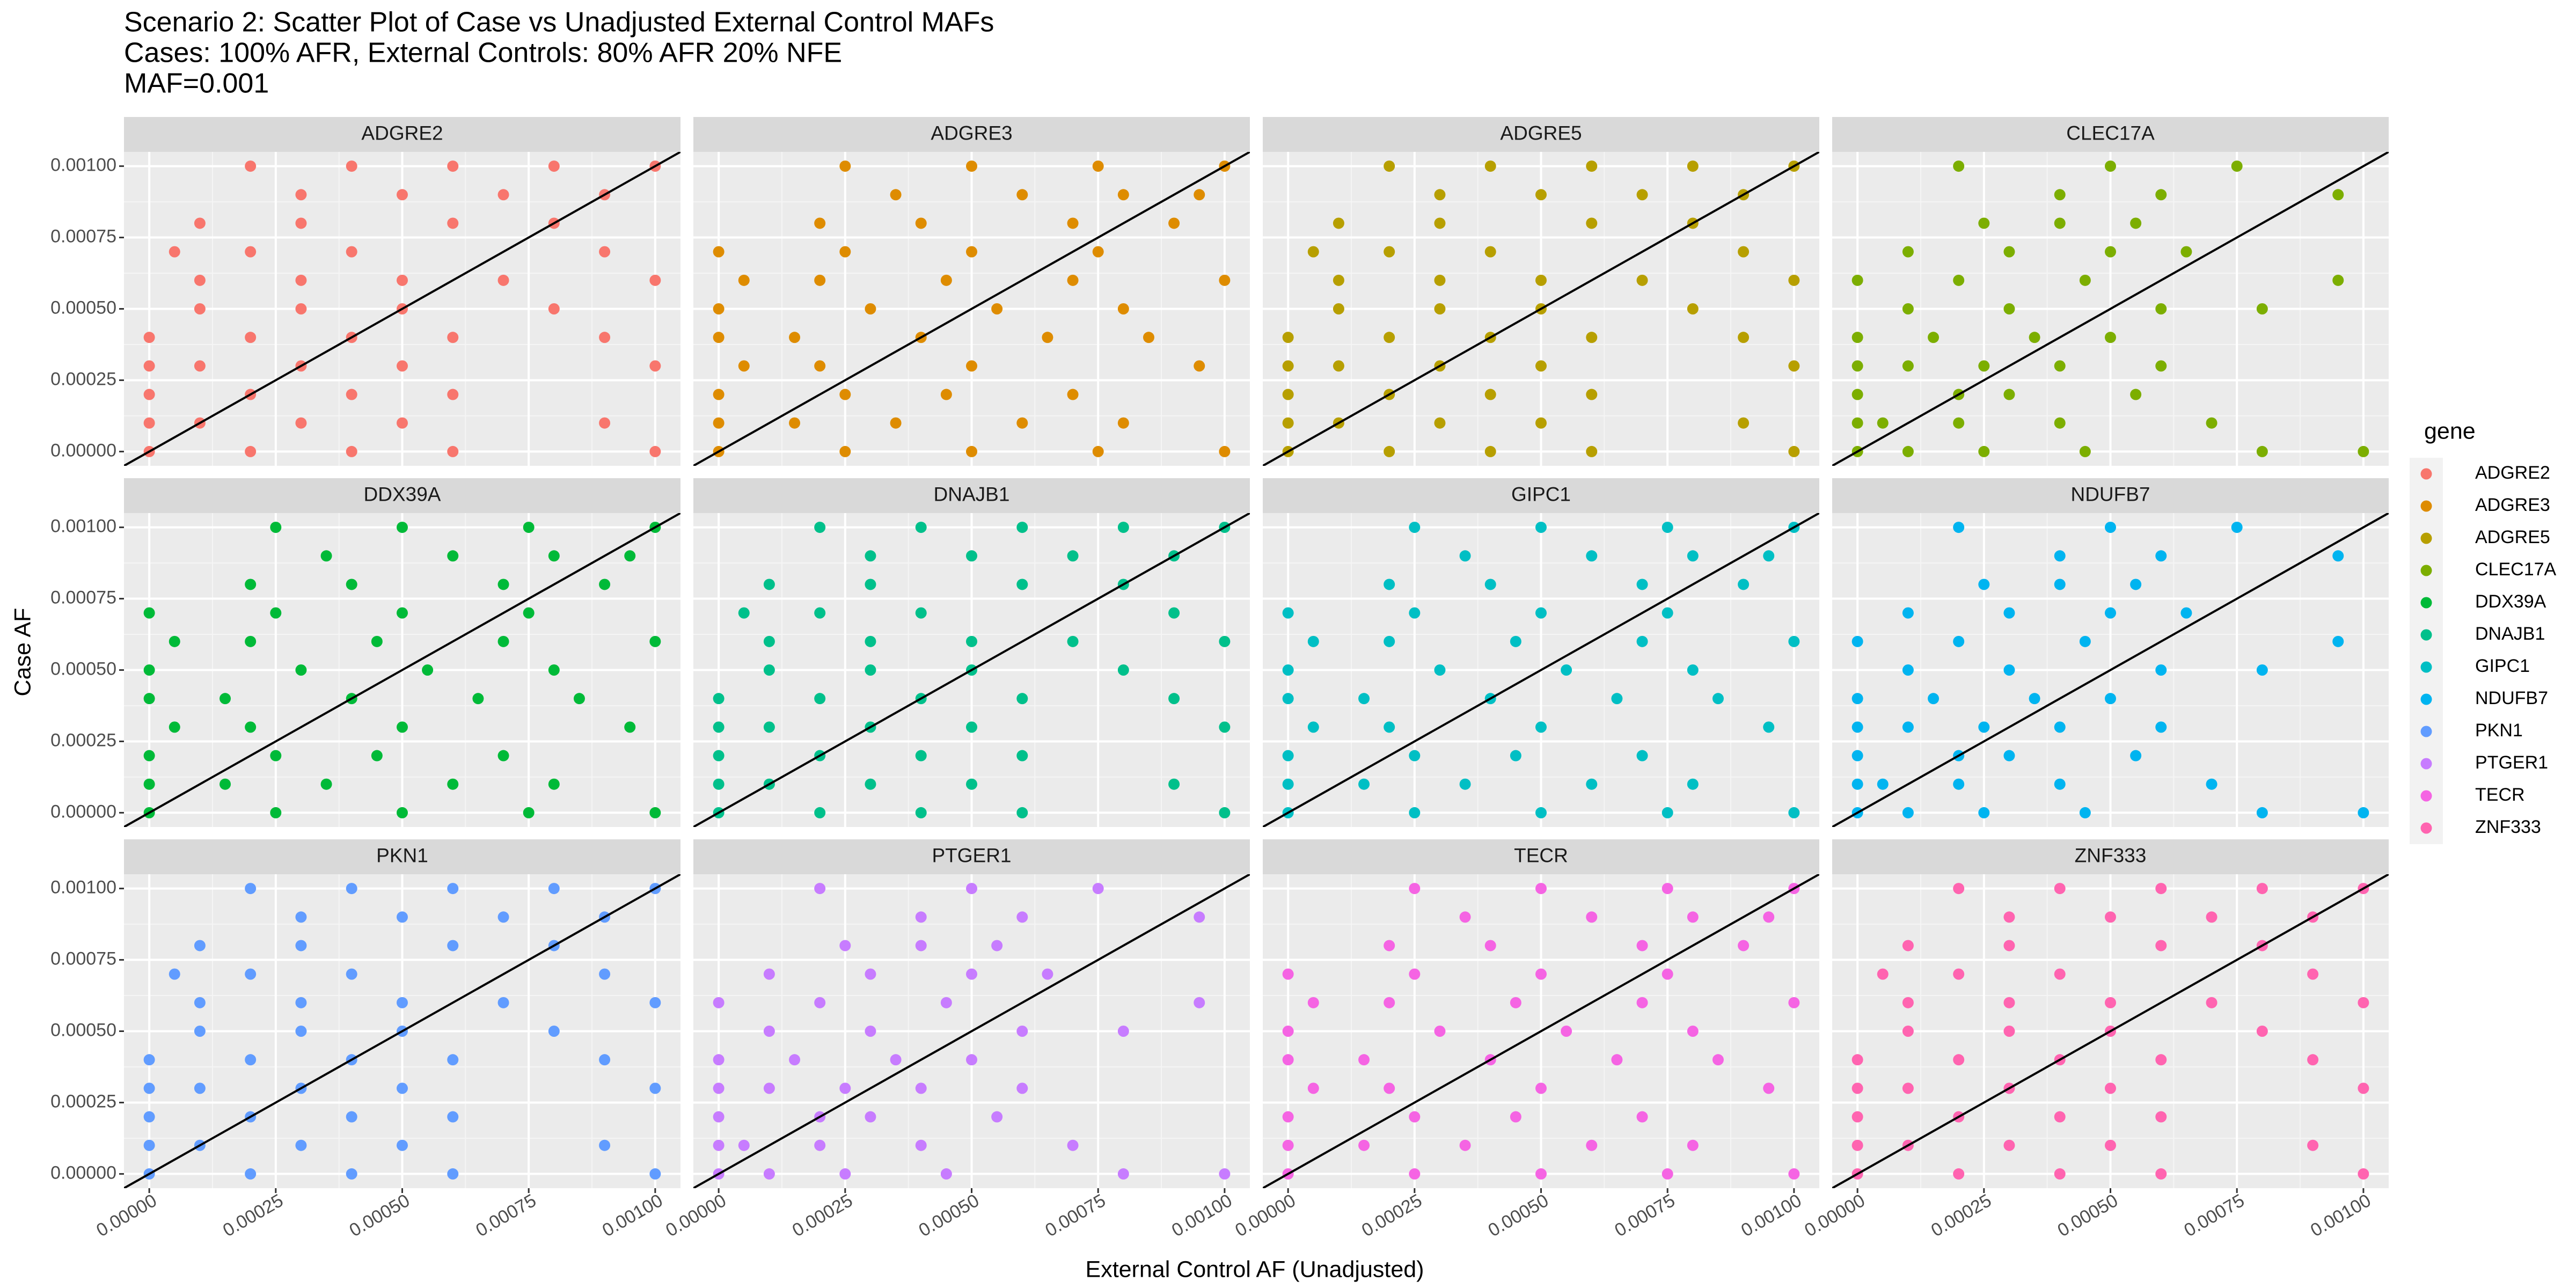 Image resolution: width=2576 pixels, height=1288 pixels. What do you see at coordinates (1644, 1215) in the screenshot?
I see `x-tick-label: 0.00075` at bounding box center [1644, 1215].